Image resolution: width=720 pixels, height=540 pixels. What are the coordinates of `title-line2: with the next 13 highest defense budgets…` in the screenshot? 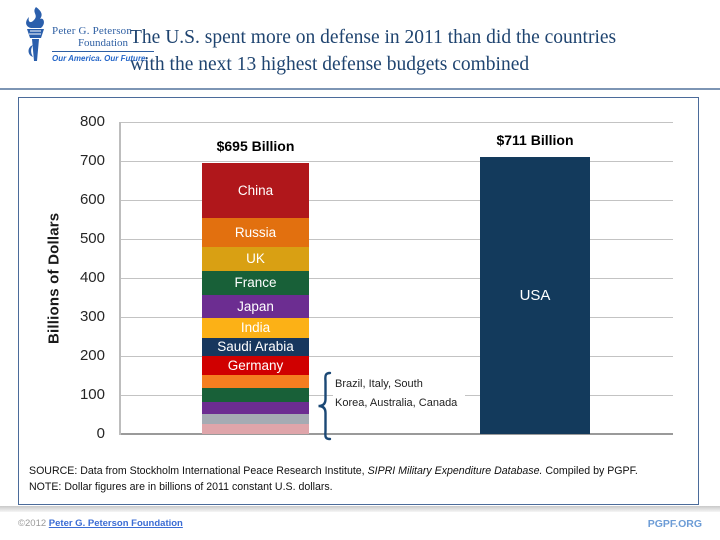 It's located at (330, 64).